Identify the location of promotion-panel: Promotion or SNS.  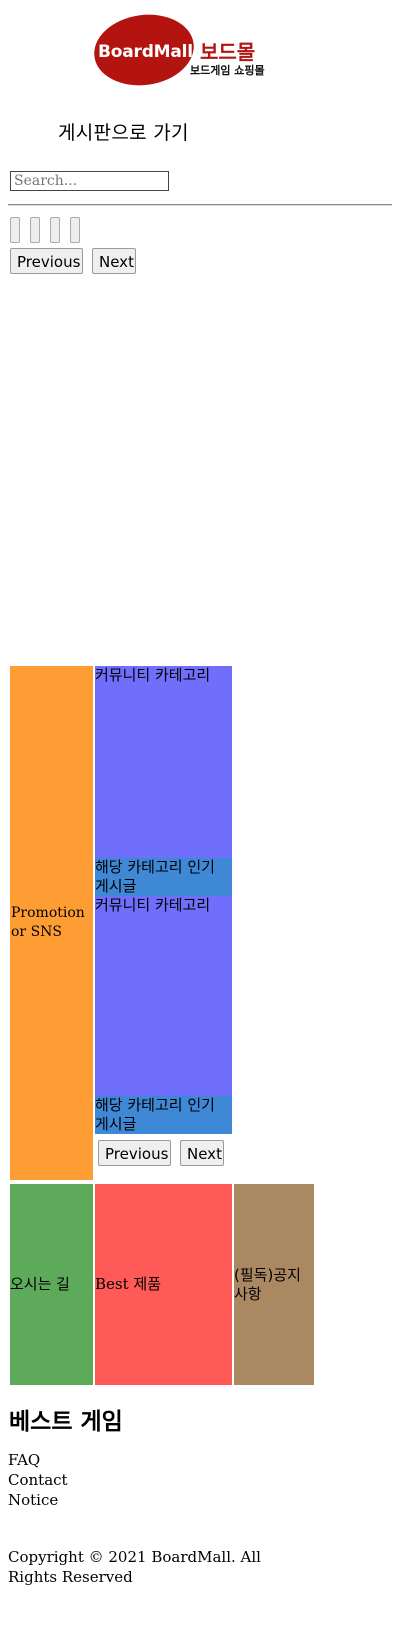
(51, 923).